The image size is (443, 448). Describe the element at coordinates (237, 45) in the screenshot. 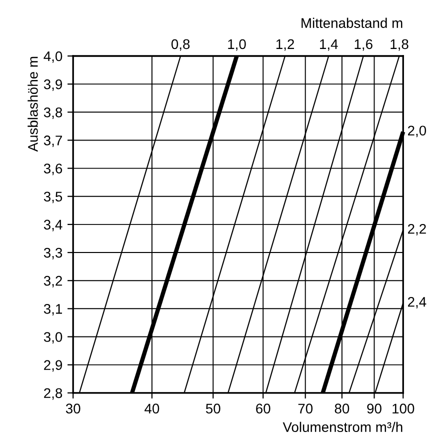

I see `series-label: 1,0` at that location.